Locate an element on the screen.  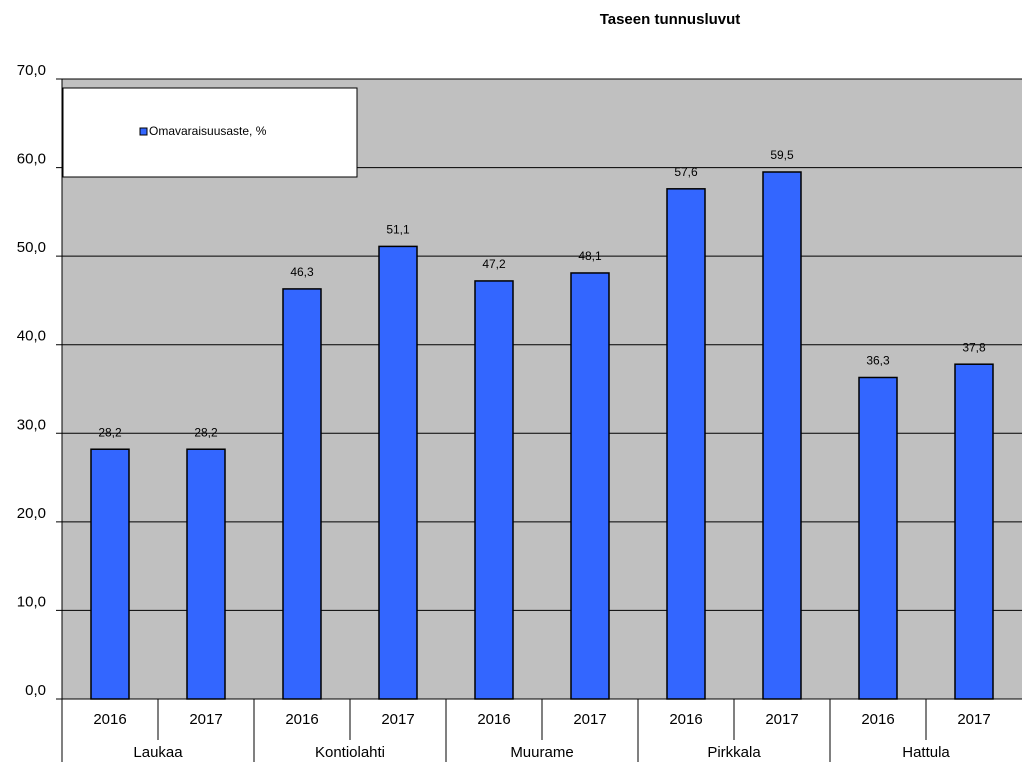
data-label: 37,8 is located at coordinates (974, 347).